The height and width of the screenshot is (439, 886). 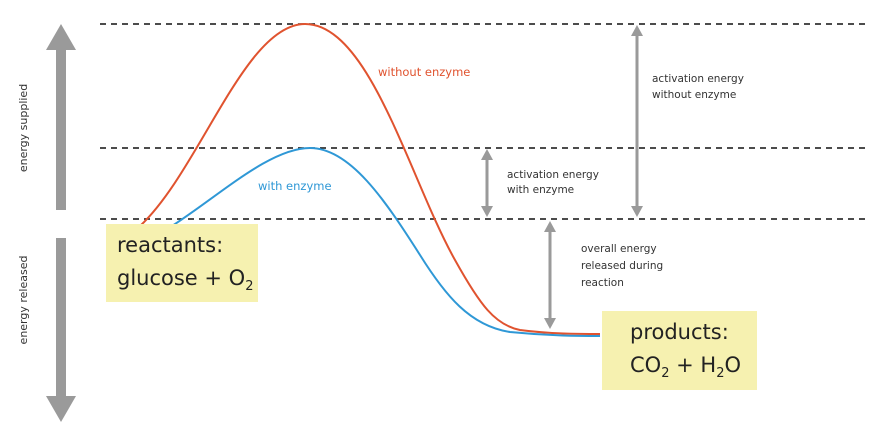 I want to click on without-enzyme-label: without enzyme, so click(x=424, y=72).